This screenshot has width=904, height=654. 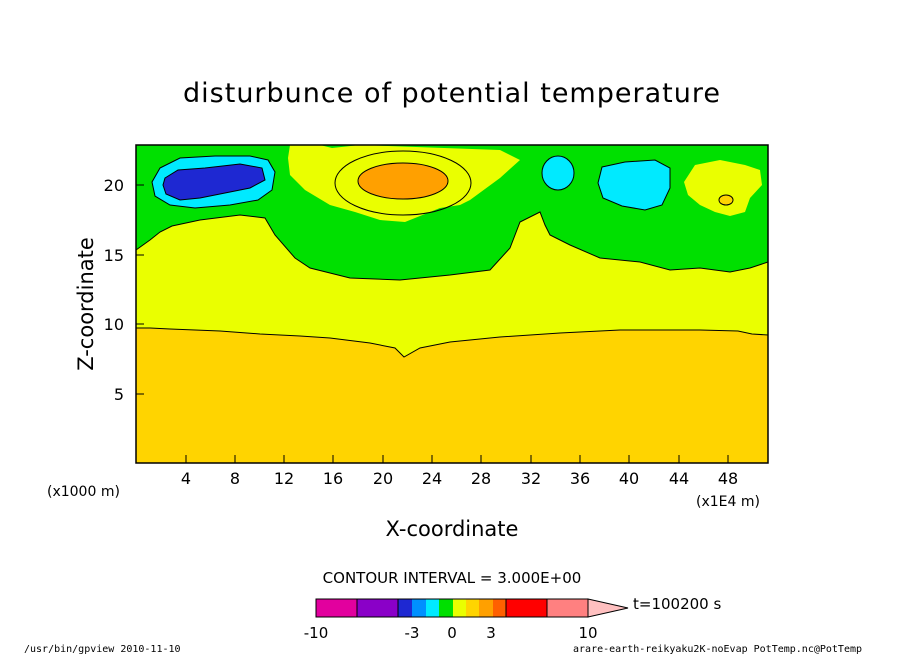 I want to click on time-label: t=100200 s, so click(x=677, y=604).